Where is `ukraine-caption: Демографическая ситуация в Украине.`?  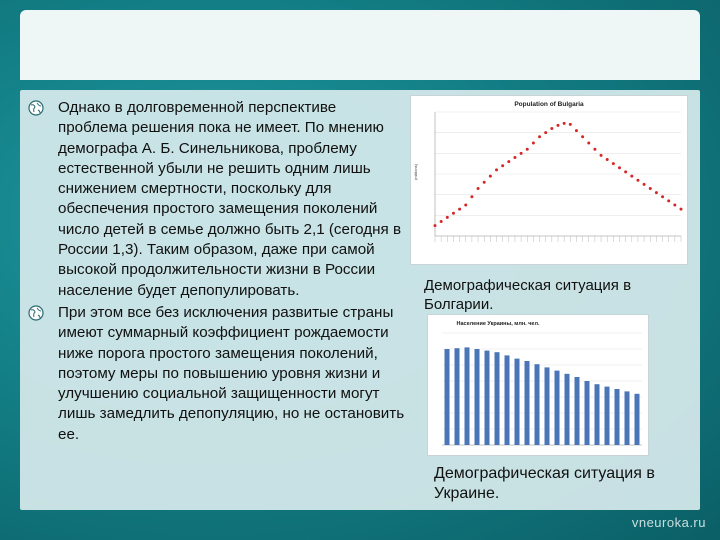
ukraine-caption: Демографическая ситуация в Украине. is located at coordinates (544, 483).